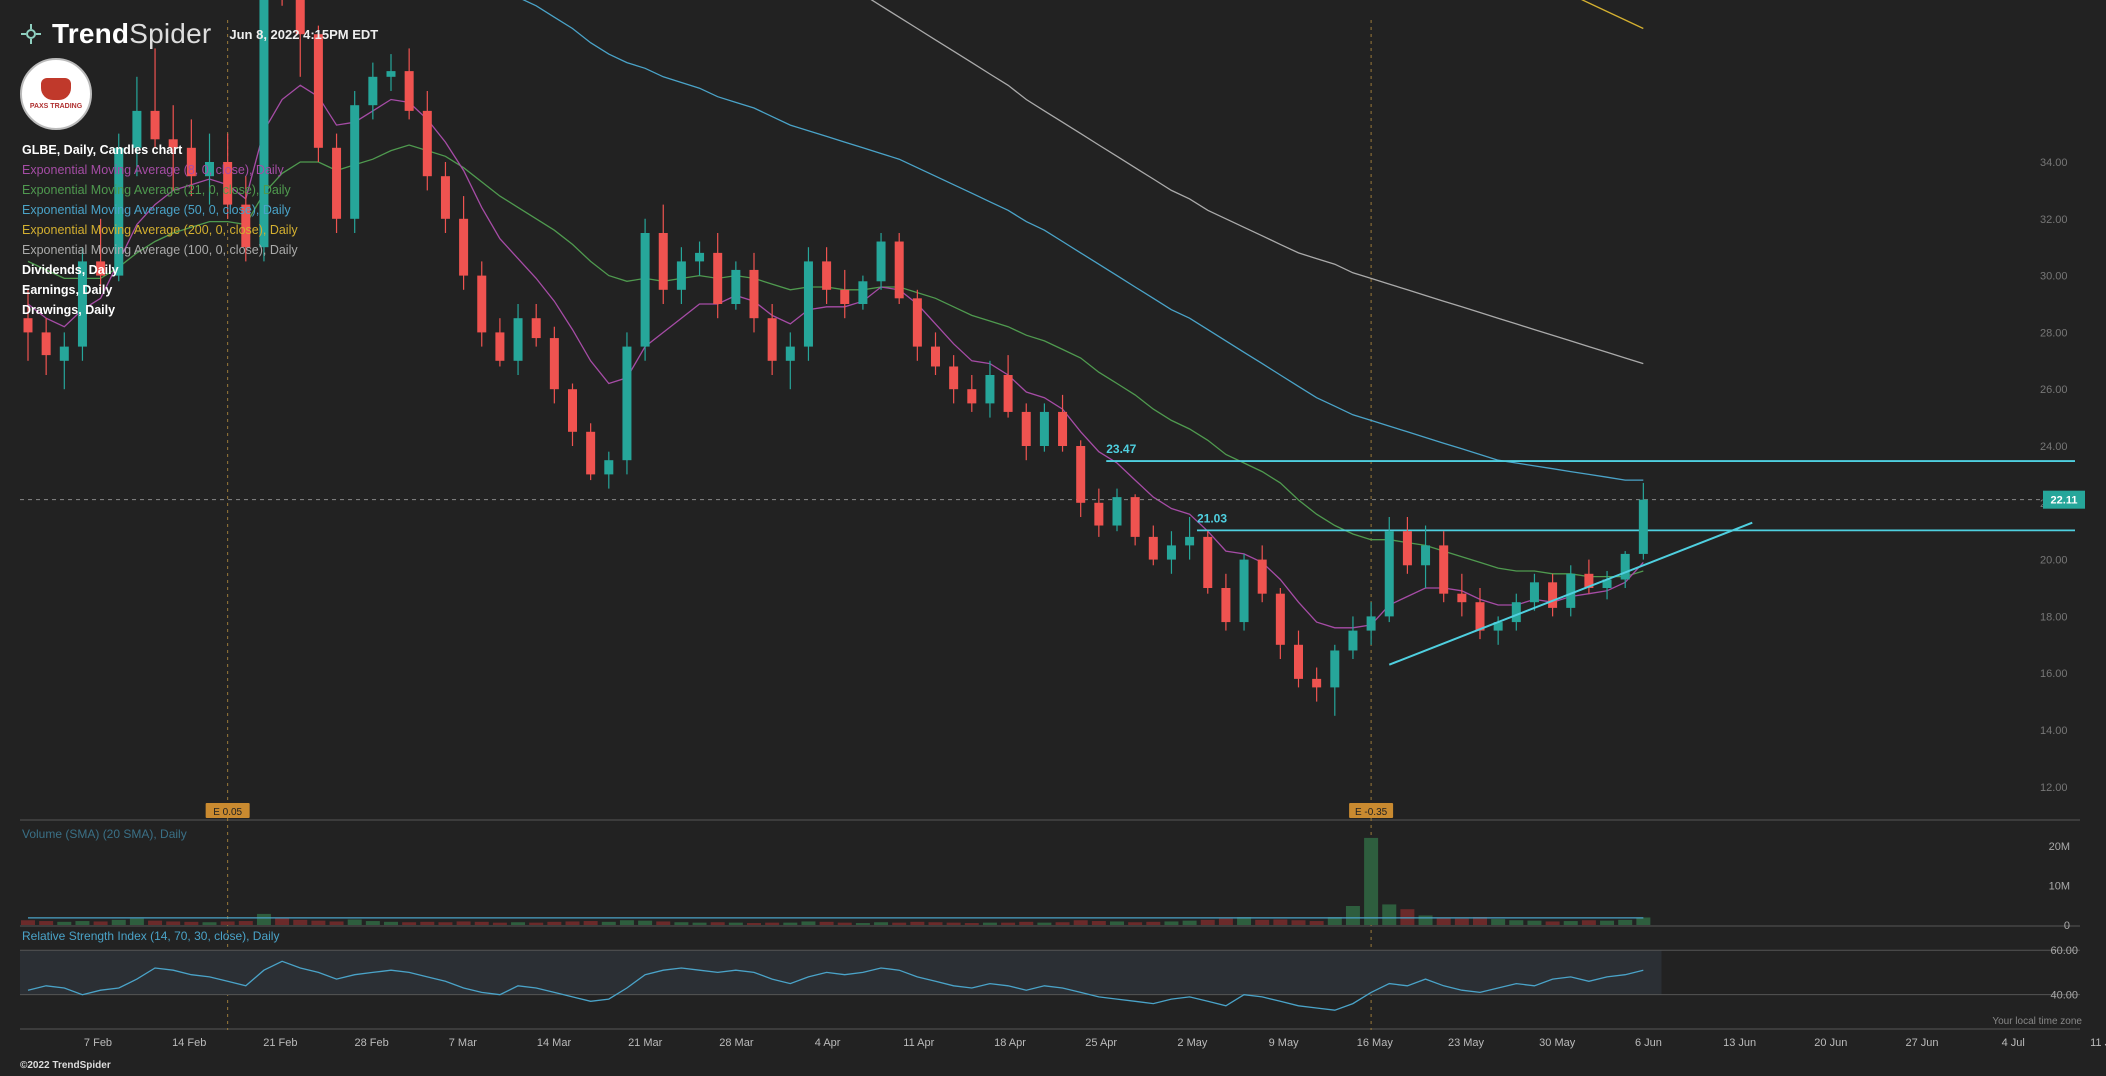 The image size is (2106, 1076). Describe the element at coordinates (70, 270) in the screenshot. I see `legend-item: Dividends, Daily` at that location.